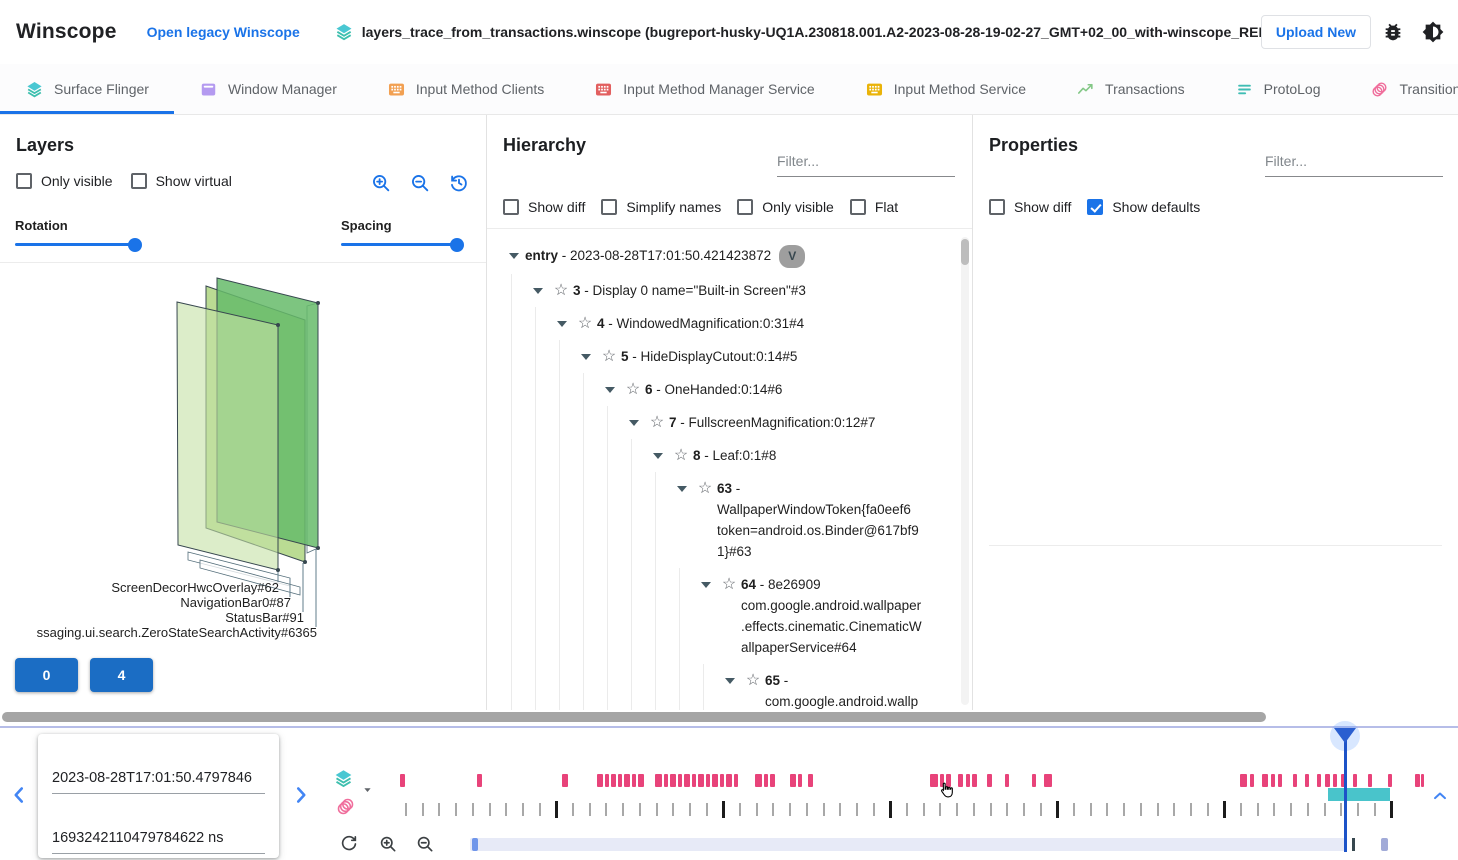  I want to click on timeline-refresh-icon, so click(349, 844).